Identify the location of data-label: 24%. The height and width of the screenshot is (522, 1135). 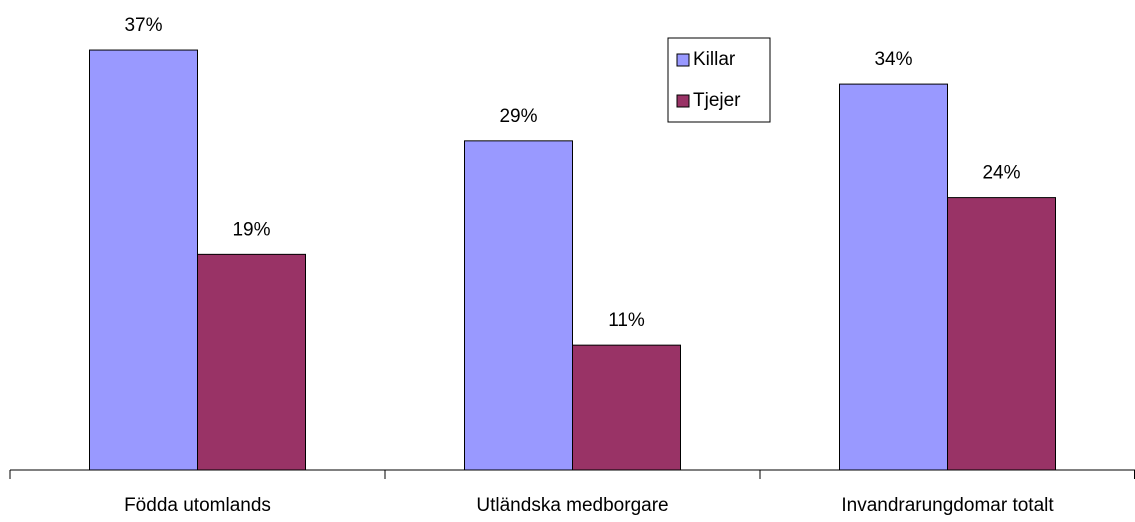
(1001, 173).